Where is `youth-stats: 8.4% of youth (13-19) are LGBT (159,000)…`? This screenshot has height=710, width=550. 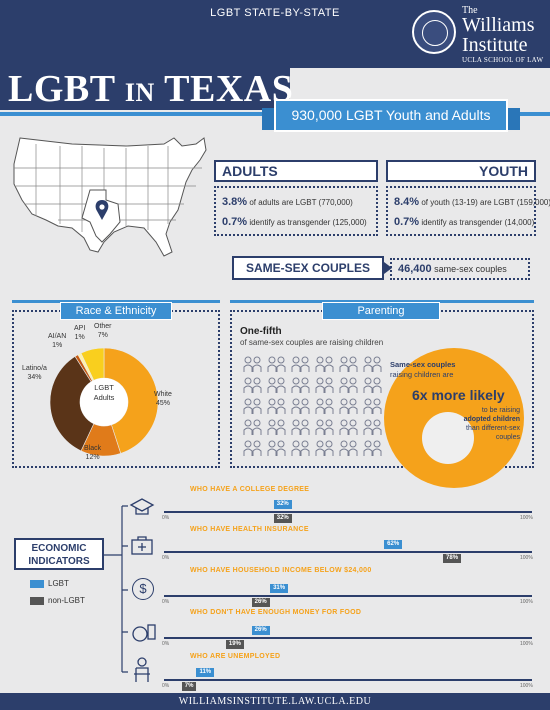 youth-stats: 8.4% of youth (13-19) are LGBT (159,000)… is located at coordinates (468, 211).